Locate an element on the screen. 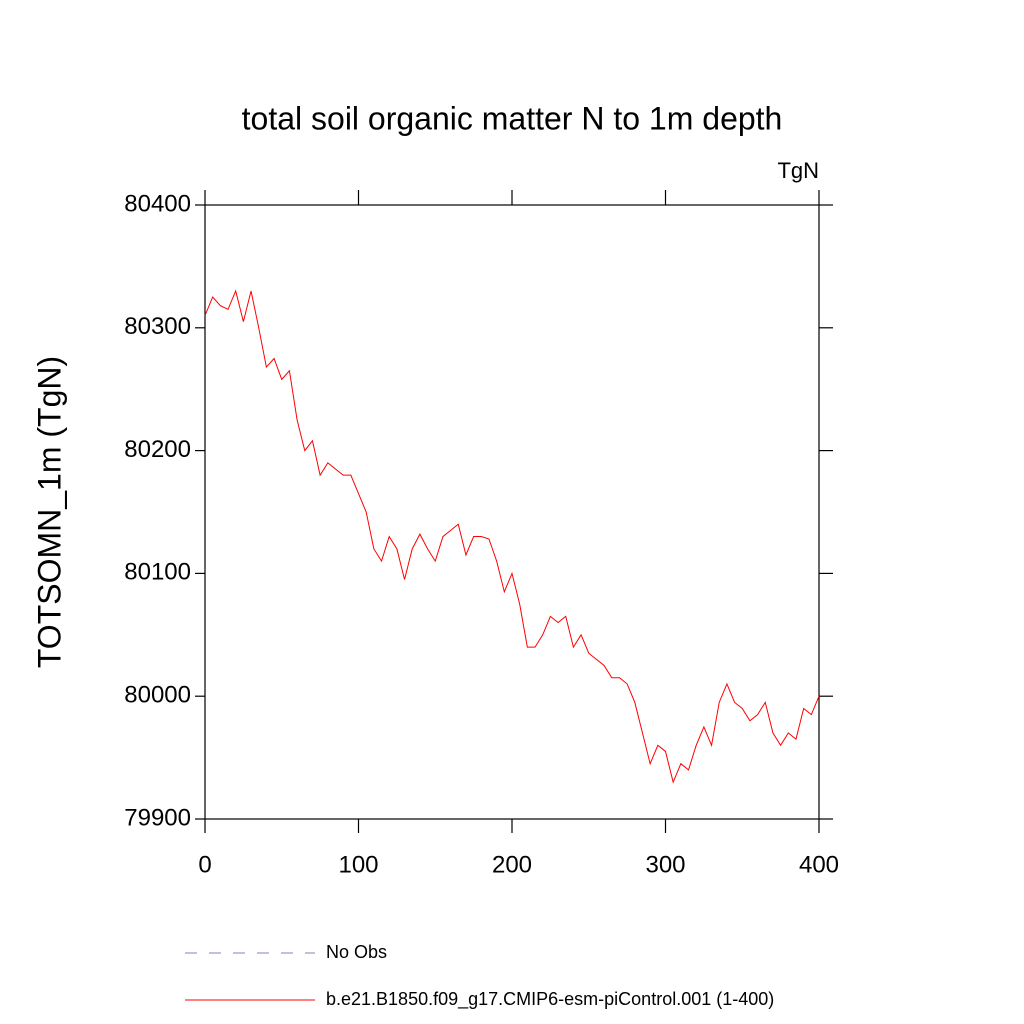  legend-label: No Obs is located at coordinates (356, 952).